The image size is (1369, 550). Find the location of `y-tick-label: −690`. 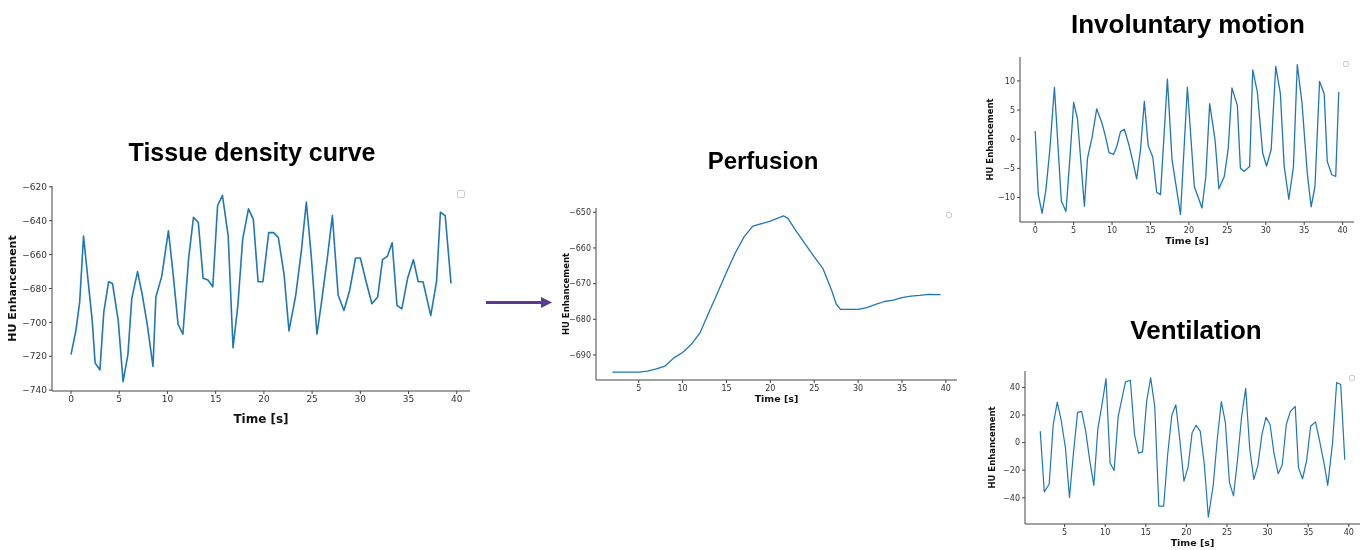

y-tick-label: −690 is located at coordinates (580, 355).